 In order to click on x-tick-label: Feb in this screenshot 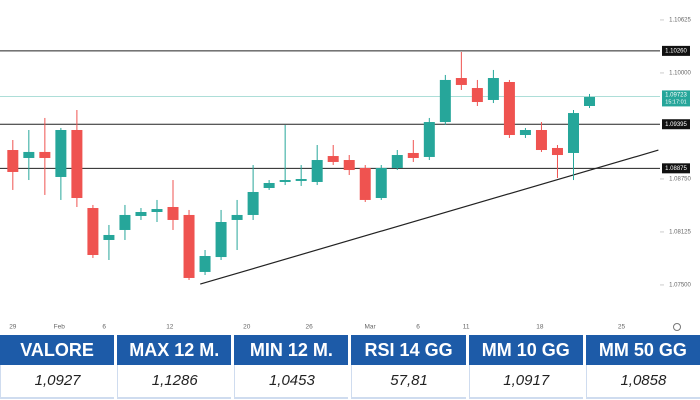, I will do `click(60, 327)`.